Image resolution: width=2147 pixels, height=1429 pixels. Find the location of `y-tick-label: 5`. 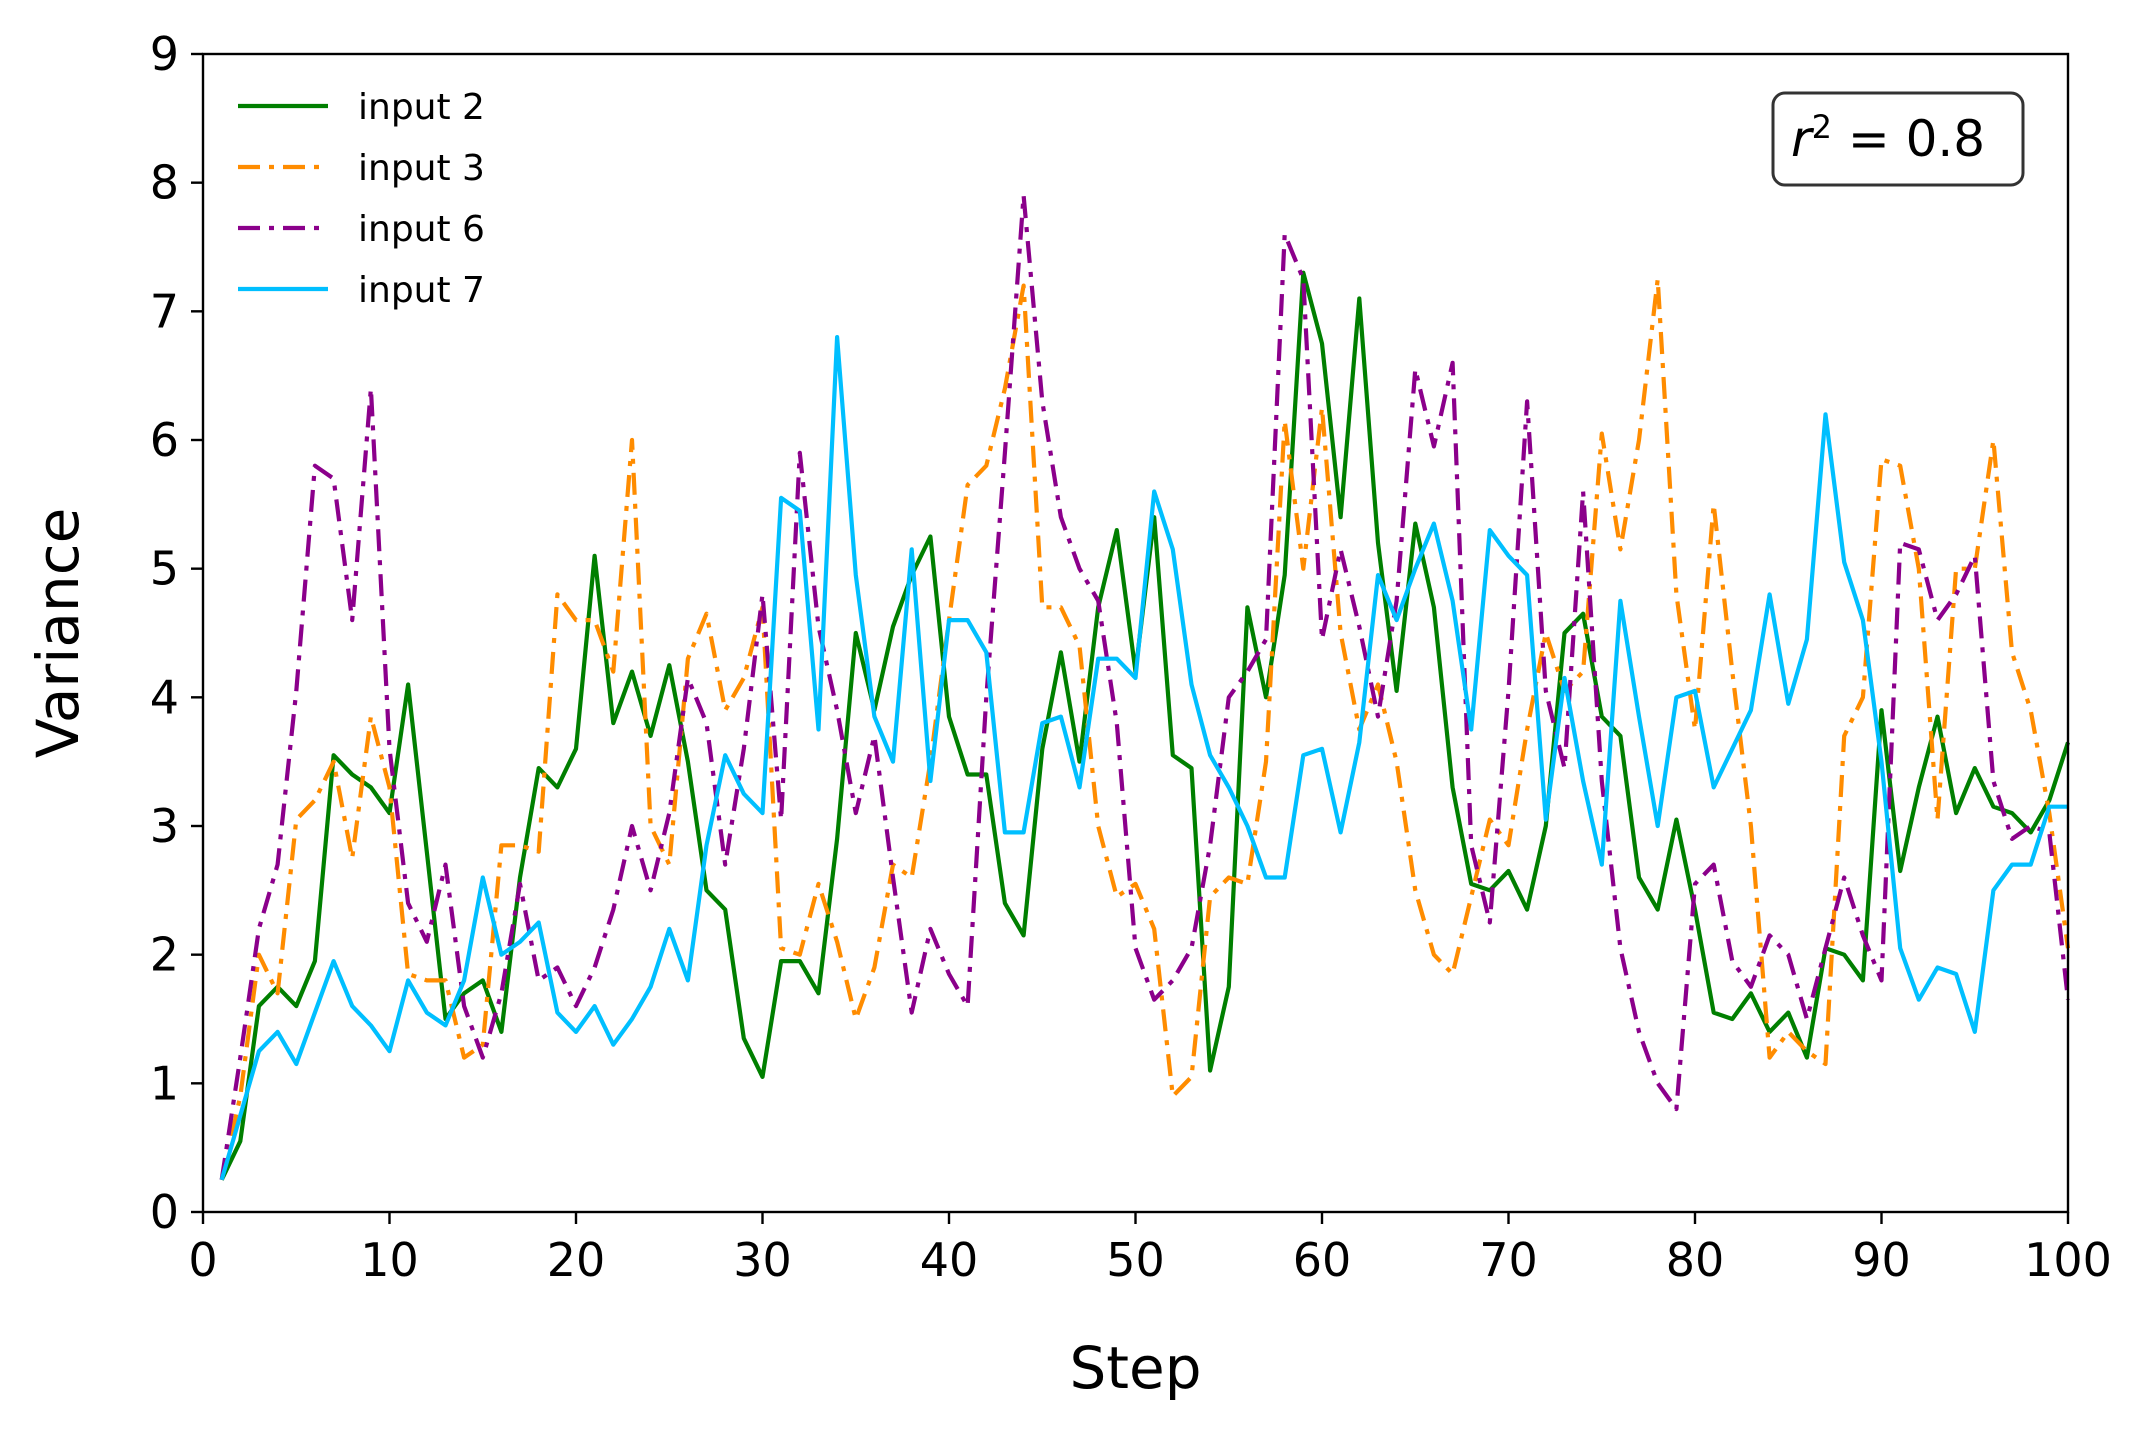

y-tick-label: 5 is located at coordinates (164, 569).